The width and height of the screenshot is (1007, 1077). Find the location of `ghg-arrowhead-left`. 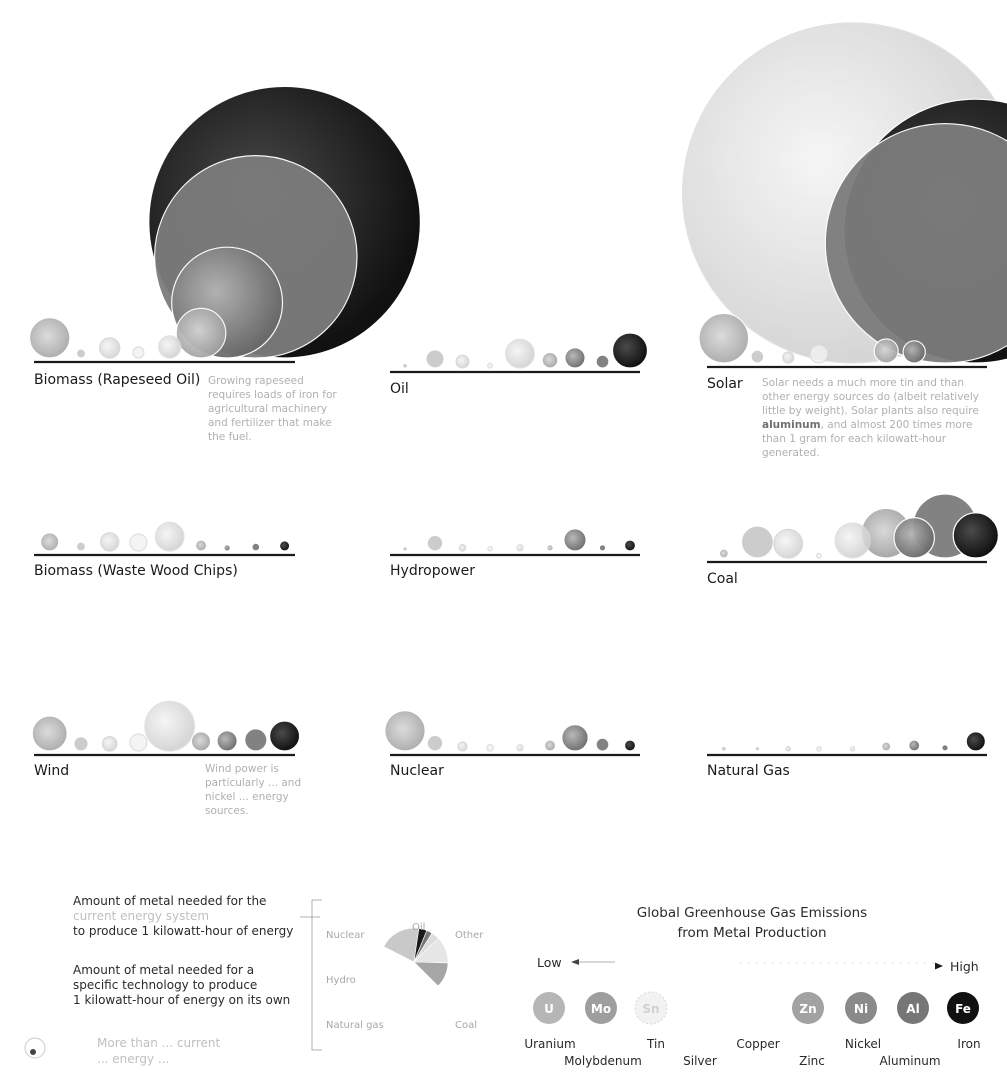

ghg-arrowhead-left is located at coordinates (575, 962).